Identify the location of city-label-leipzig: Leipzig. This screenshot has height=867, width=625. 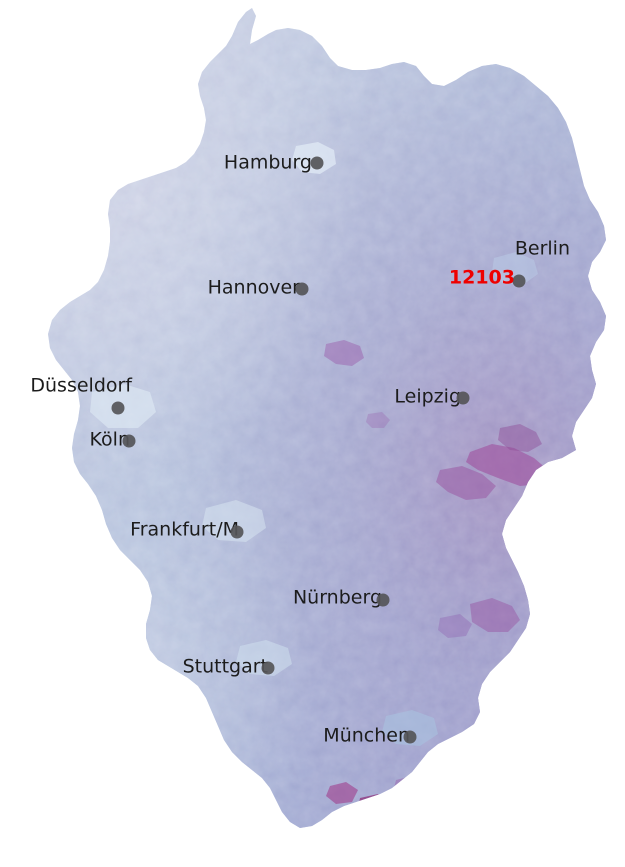
(427, 396).